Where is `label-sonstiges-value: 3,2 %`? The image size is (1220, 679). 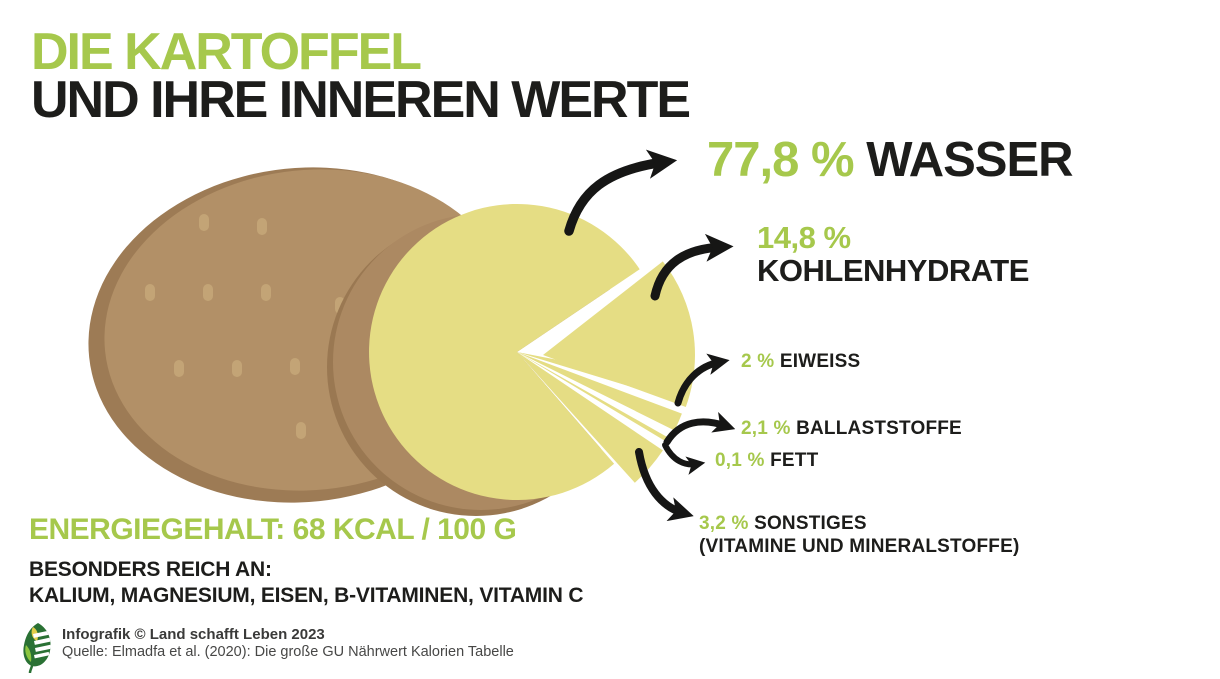 label-sonstiges-value: 3,2 % is located at coordinates (724, 523).